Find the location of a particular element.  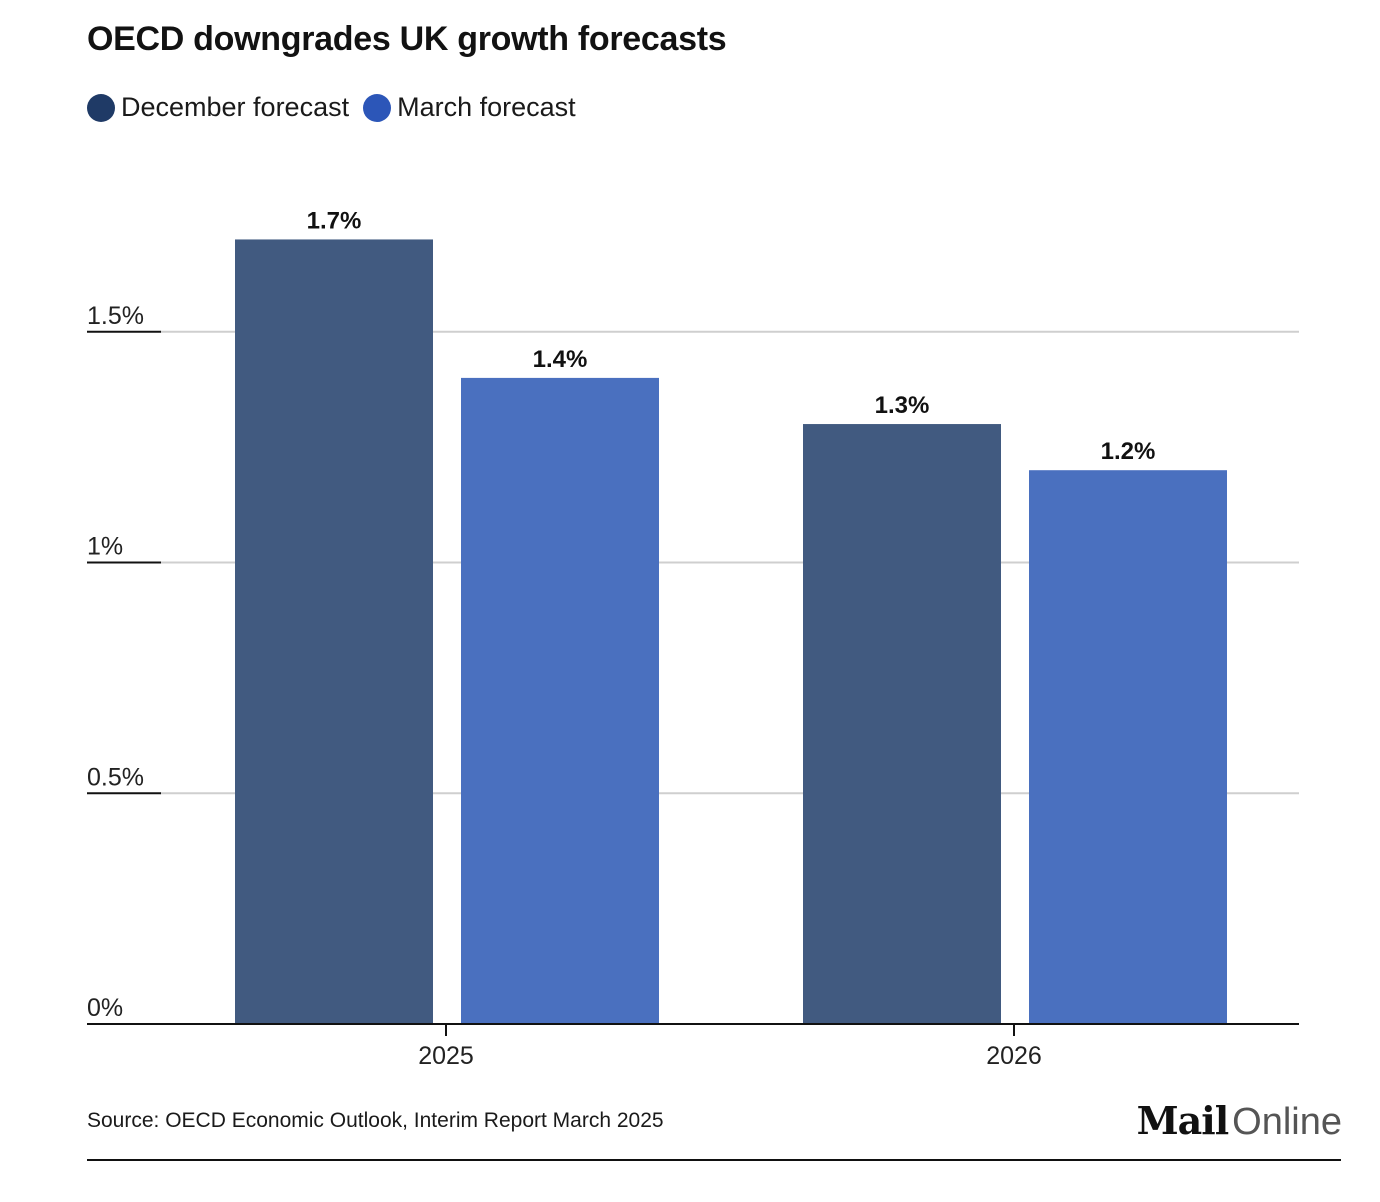

legend-item-december: December forecast is located at coordinates (218, 107).